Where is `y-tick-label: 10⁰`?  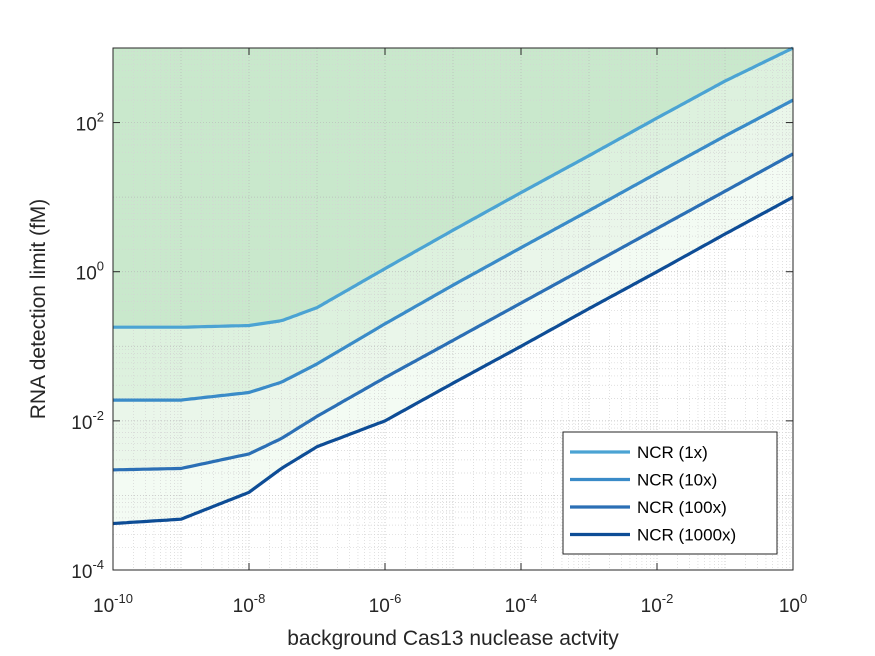 y-tick-label: 10⁰ is located at coordinates (90, 272).